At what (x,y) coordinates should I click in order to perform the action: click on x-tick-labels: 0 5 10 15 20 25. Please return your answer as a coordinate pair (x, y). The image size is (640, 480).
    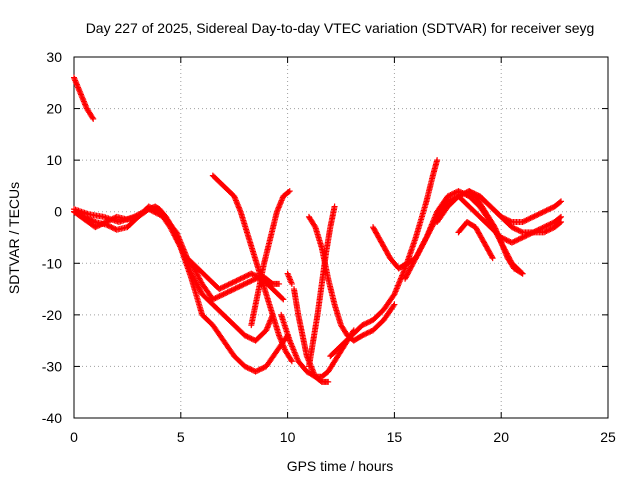
    Looking at the image, I should click on (343, 437).